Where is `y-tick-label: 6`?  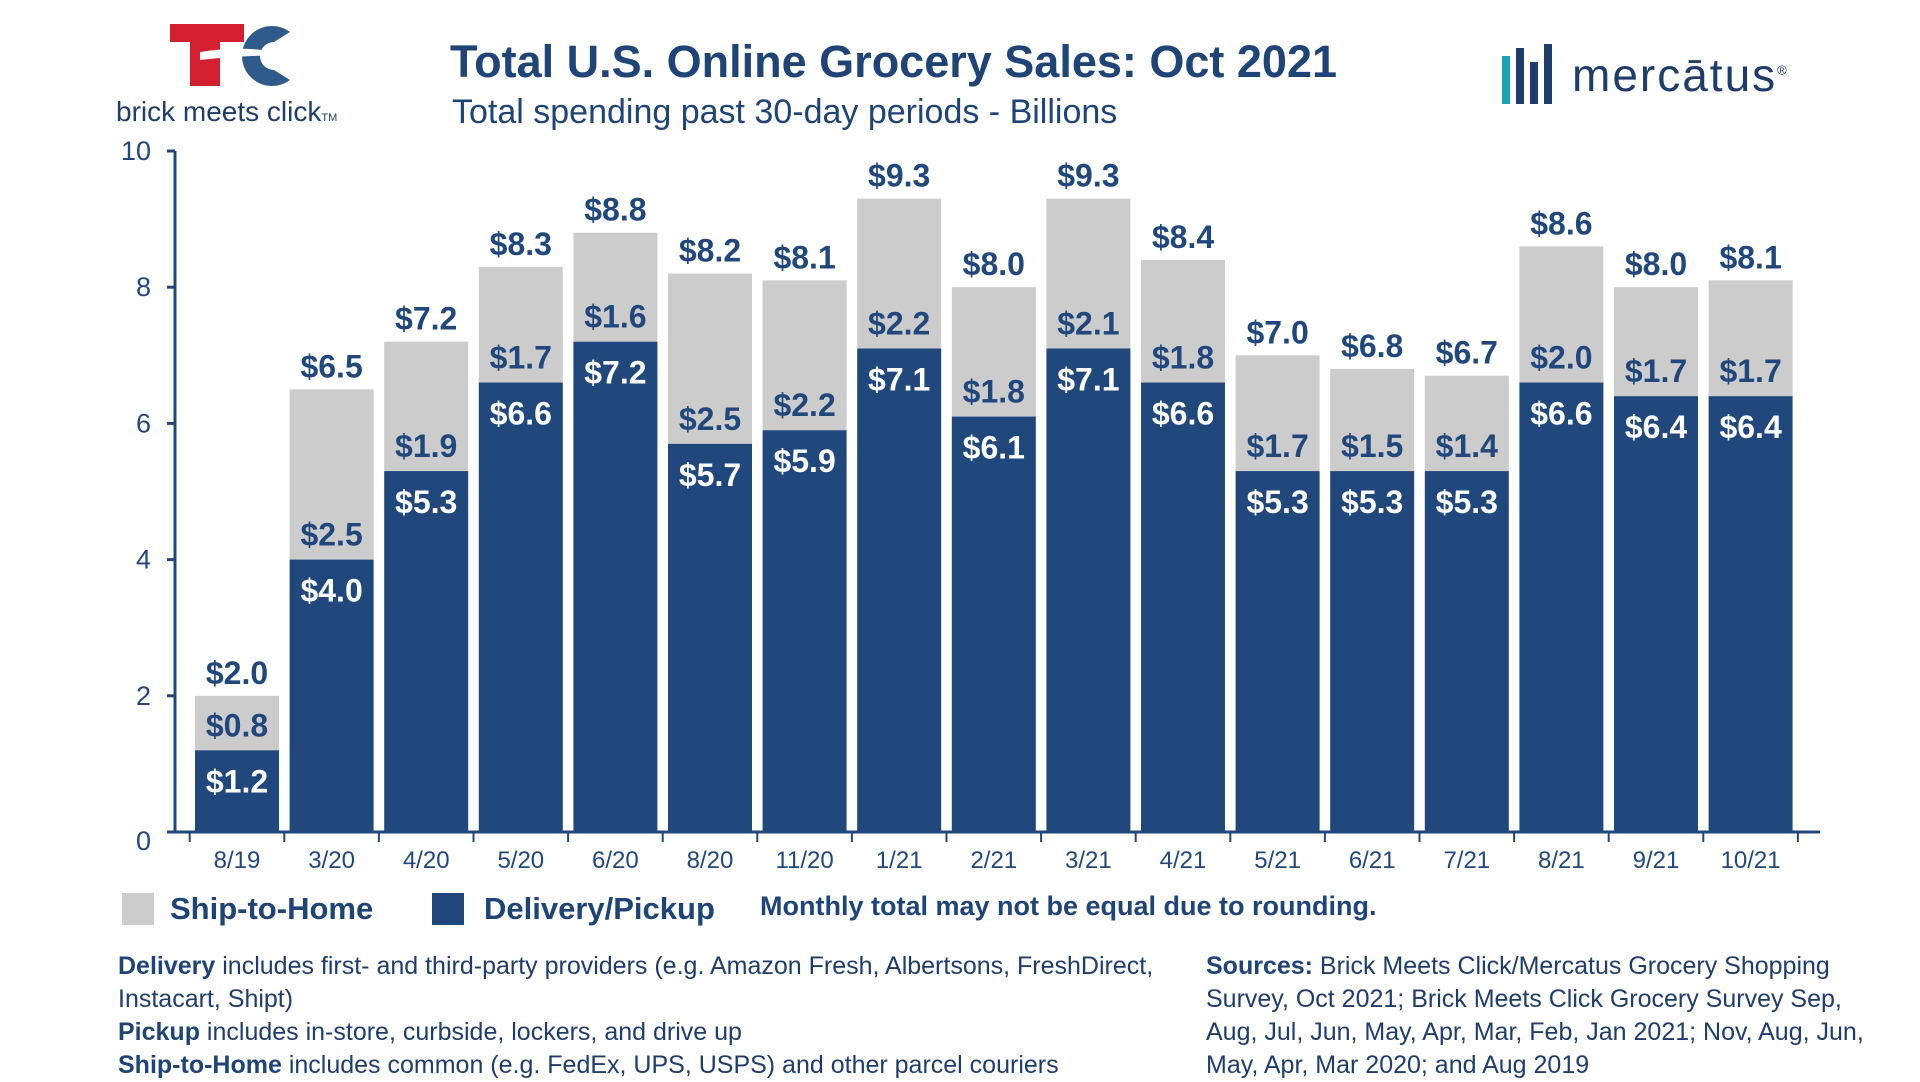 y-tick-label: 6 is located at coordinates (143, 423).